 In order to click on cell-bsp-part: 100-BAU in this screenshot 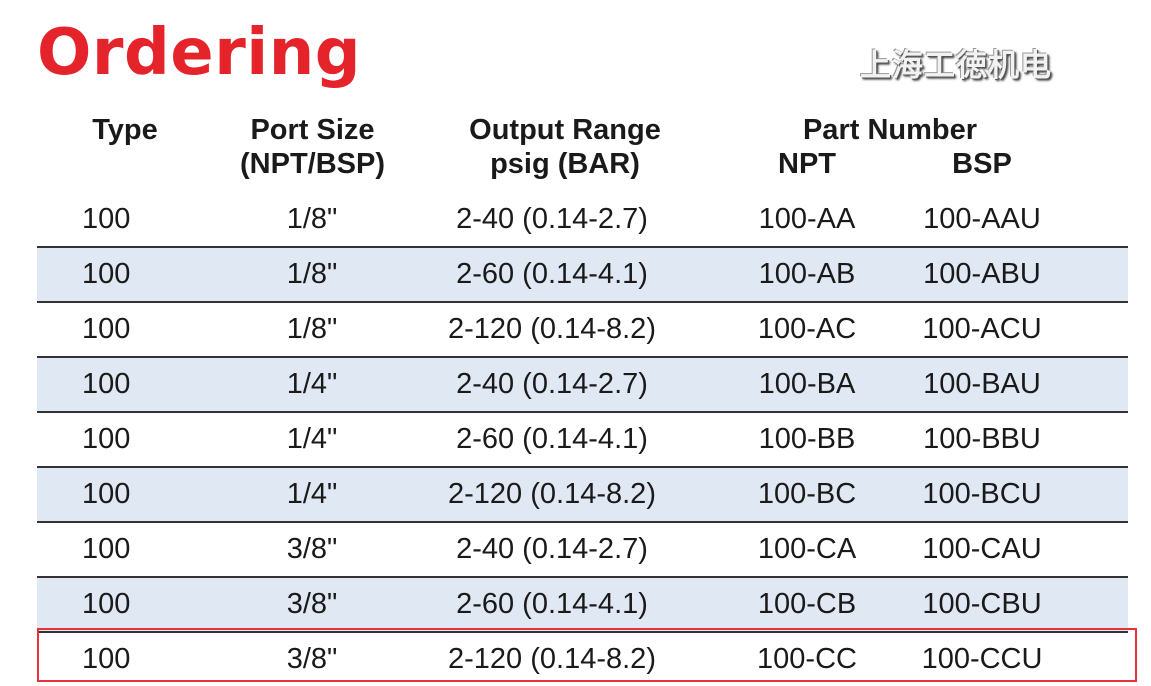, I will do `click(982, 384)`.